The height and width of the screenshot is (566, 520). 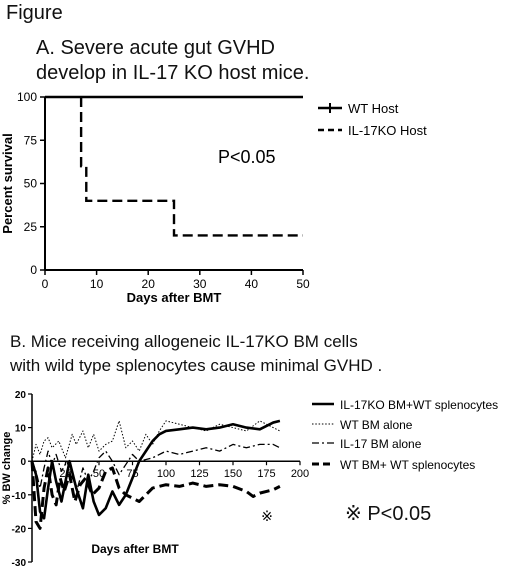 I want to click on x-tick-label: 40, so click(x=252, y=284).